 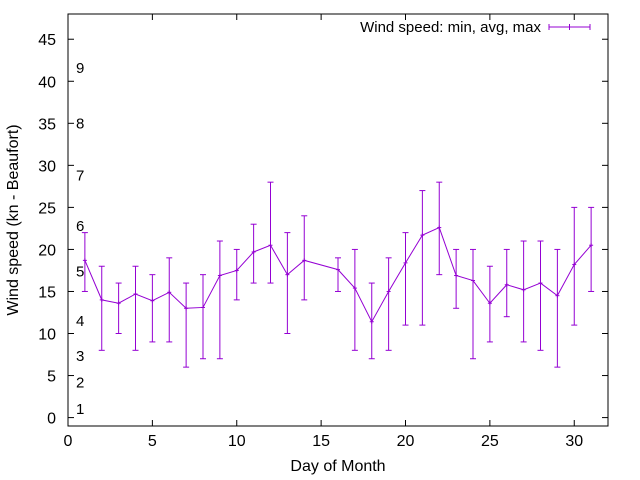 I want to click on legend-label: Wind speed: min, avg, max, so click(x=450, y=27).